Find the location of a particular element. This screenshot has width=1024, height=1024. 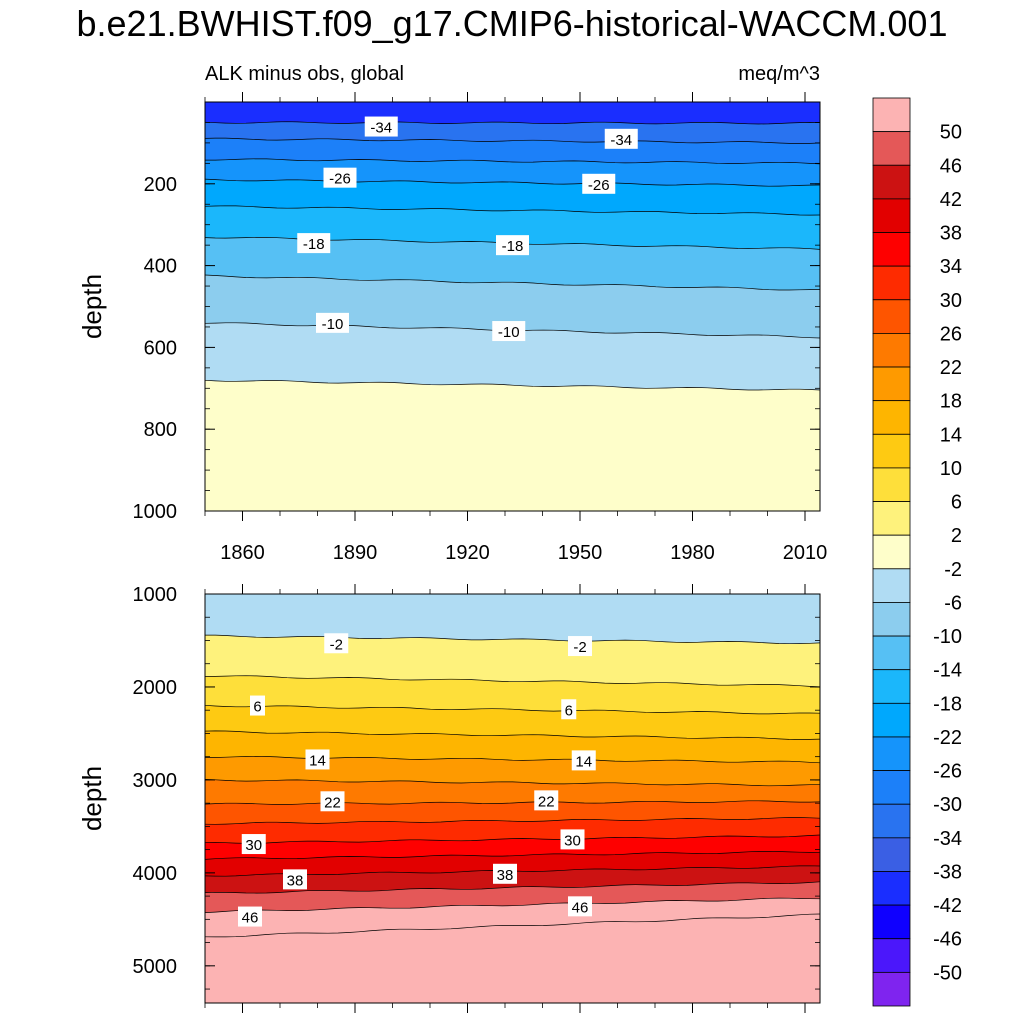

colorbar-label: -38 is located at coordinates (947, 872).